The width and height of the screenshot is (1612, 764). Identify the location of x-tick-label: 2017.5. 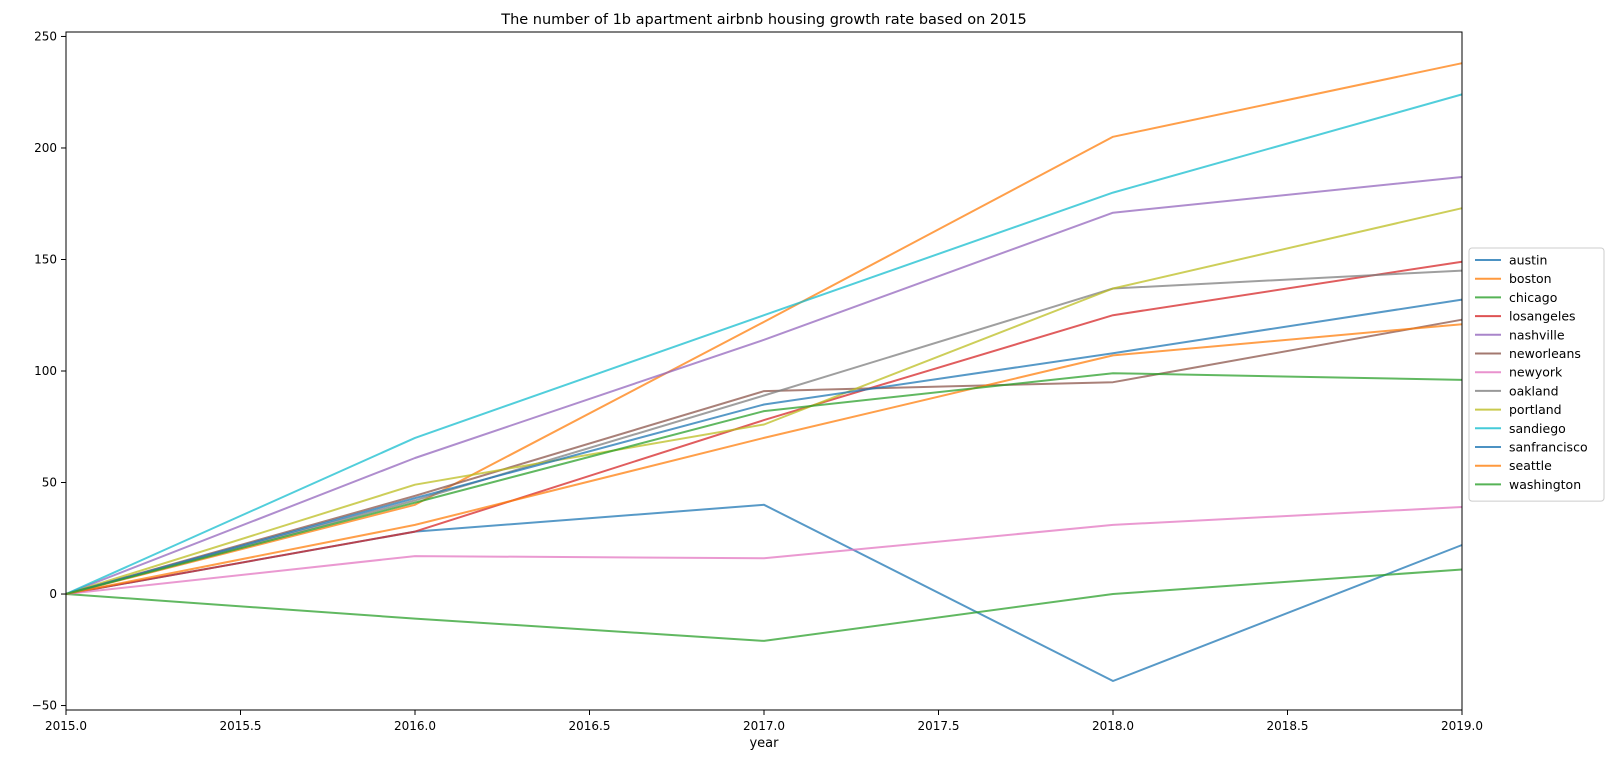
(939, 726).